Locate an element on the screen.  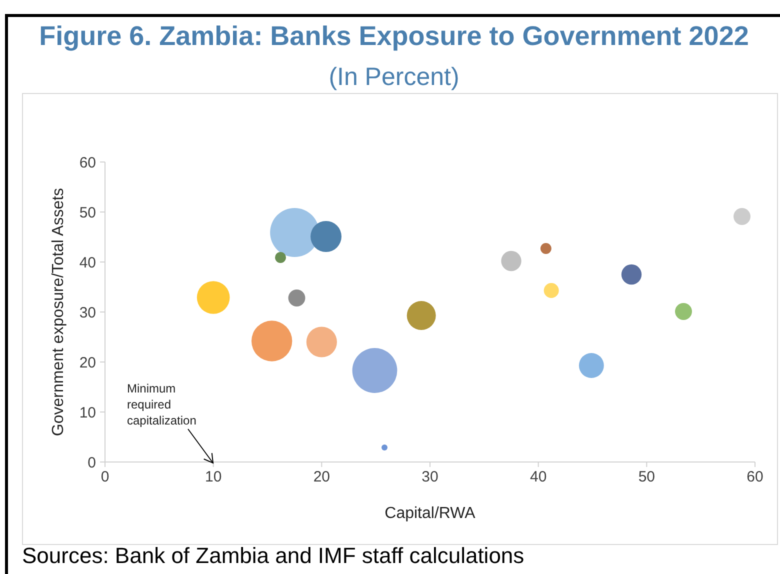
x-tick-label: 20 is located at coordinates (321, 477).